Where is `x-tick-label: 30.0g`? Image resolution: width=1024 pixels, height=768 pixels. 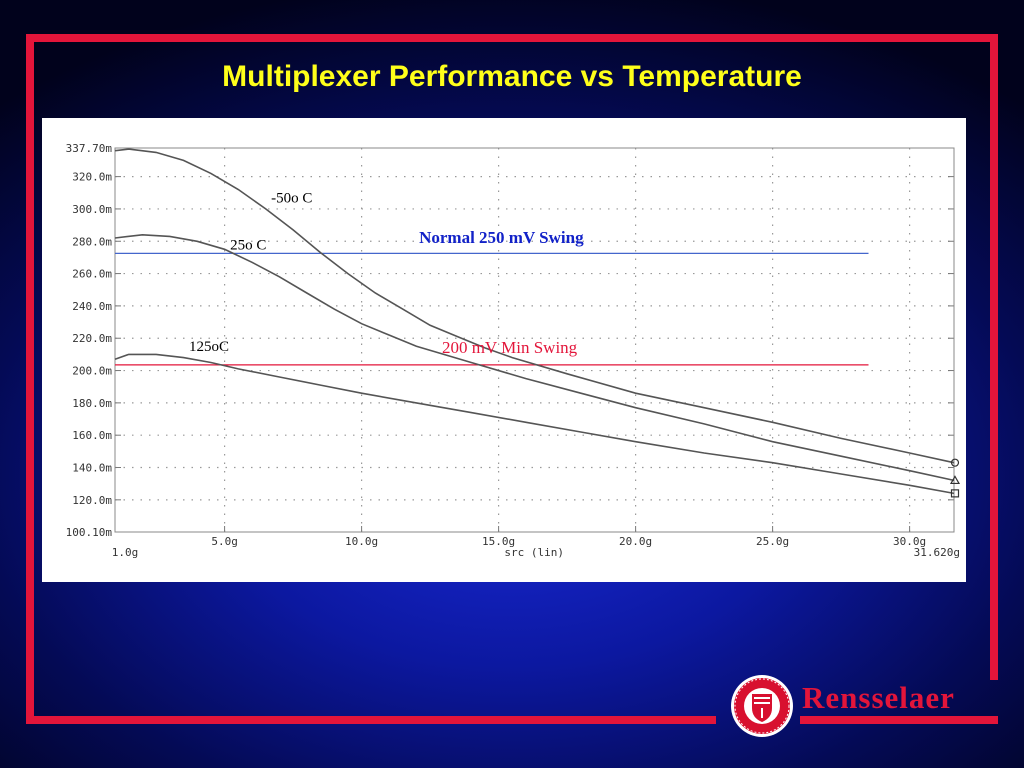
x-tick-label: 30.0g is located at coordinates (909, 541).